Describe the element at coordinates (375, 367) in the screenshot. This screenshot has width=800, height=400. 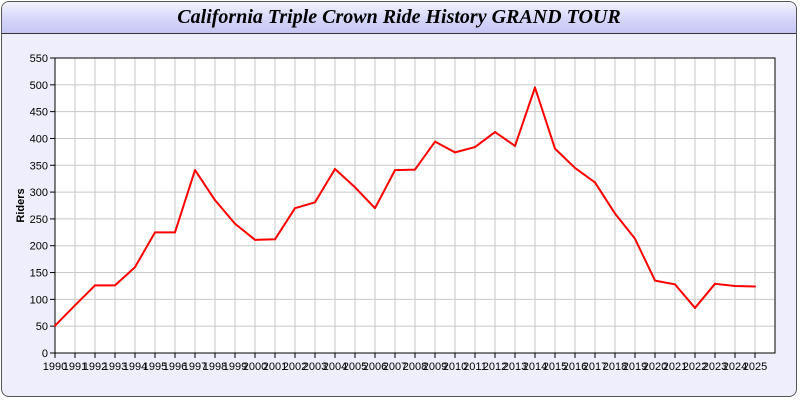
I see `x-tick-label: 2006` at that location.